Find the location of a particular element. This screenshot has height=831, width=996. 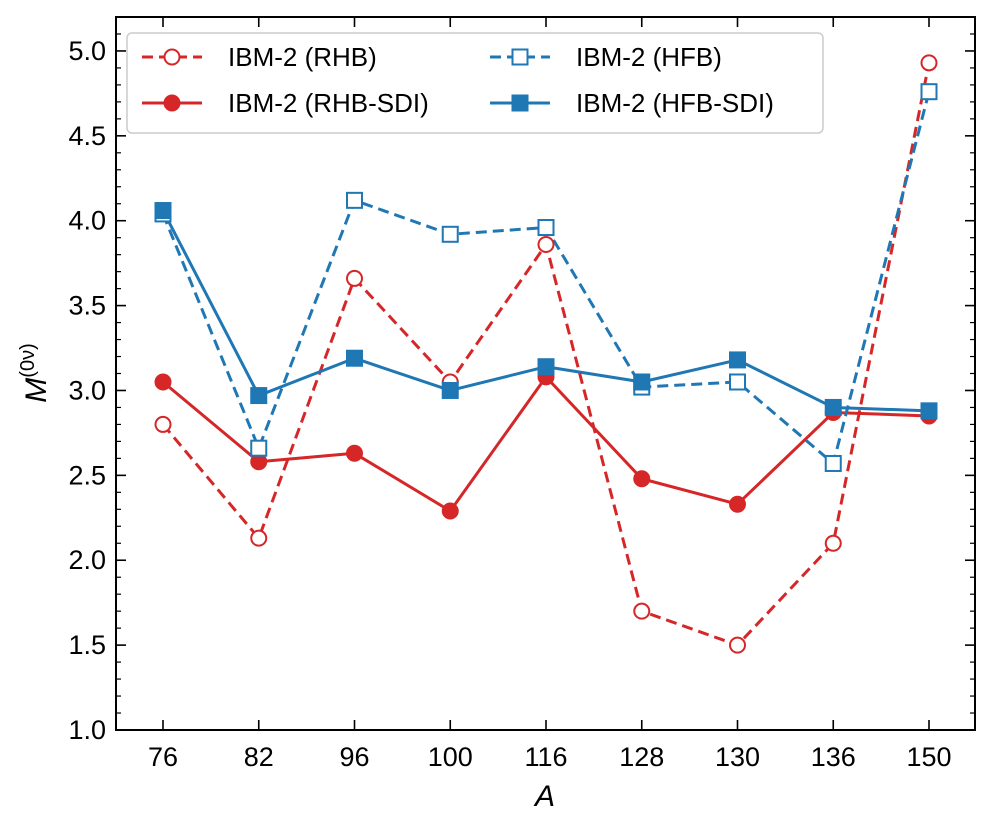

legend-frame is located at coordinates (475, 83).